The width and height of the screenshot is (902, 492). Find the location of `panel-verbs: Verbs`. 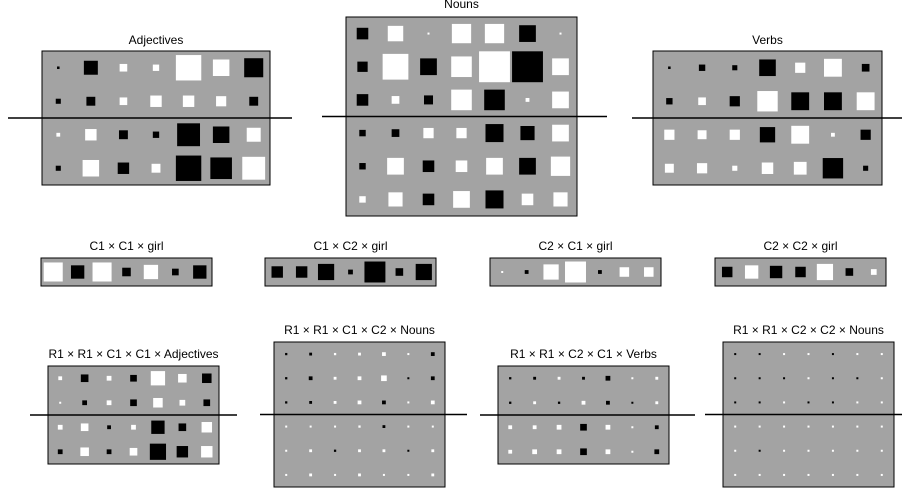

panel-verbs: Verbs is located at coordinates (767, 109).